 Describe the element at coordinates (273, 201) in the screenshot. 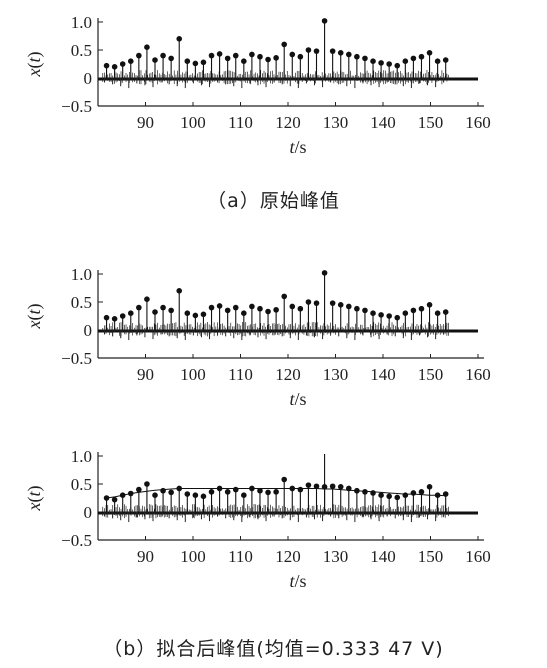

I see `caption-a: （a）原始峰值` at that location.